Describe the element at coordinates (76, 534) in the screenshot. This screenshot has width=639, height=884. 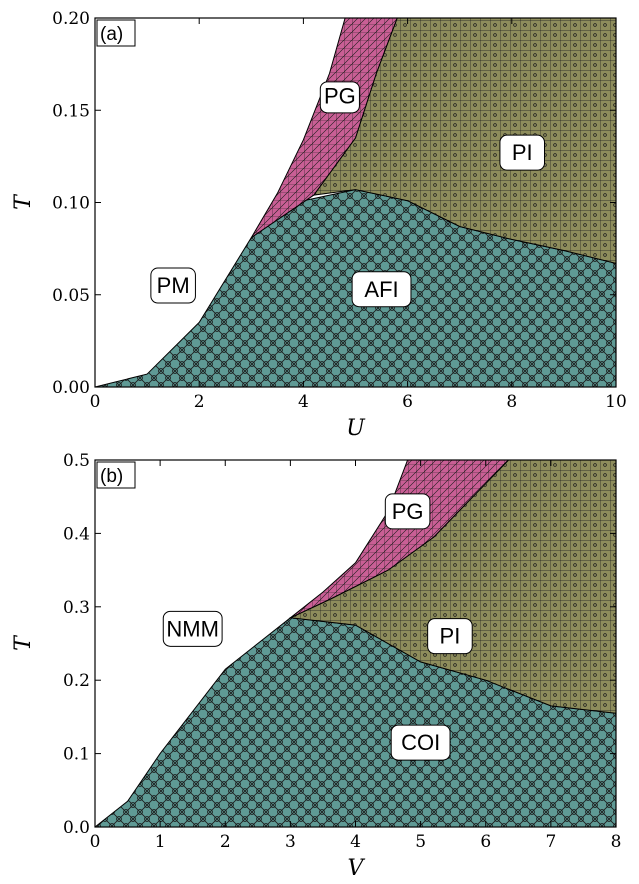
I see `ytick-label: 0.4` at that location.